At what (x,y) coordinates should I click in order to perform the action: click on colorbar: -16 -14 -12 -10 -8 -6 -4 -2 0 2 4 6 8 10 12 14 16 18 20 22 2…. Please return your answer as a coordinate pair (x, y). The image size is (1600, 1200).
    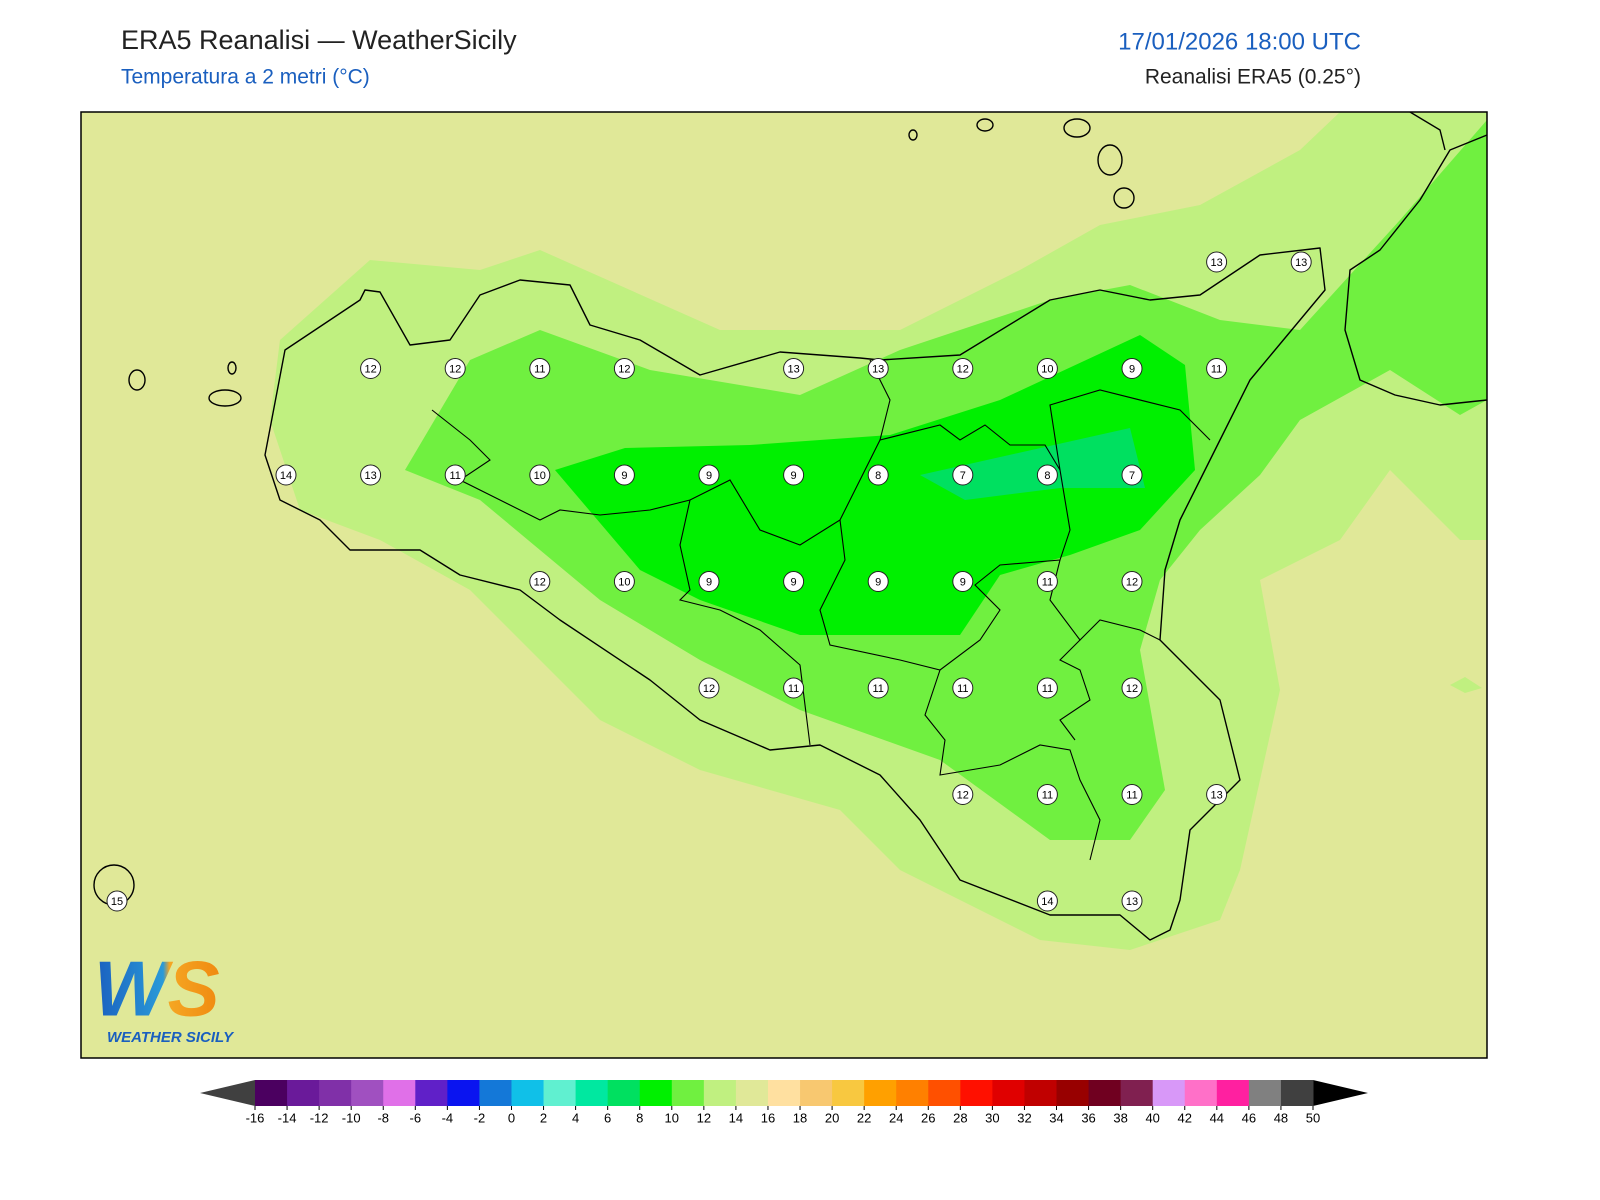
    Looking at the image, I should click on (784, 1102).